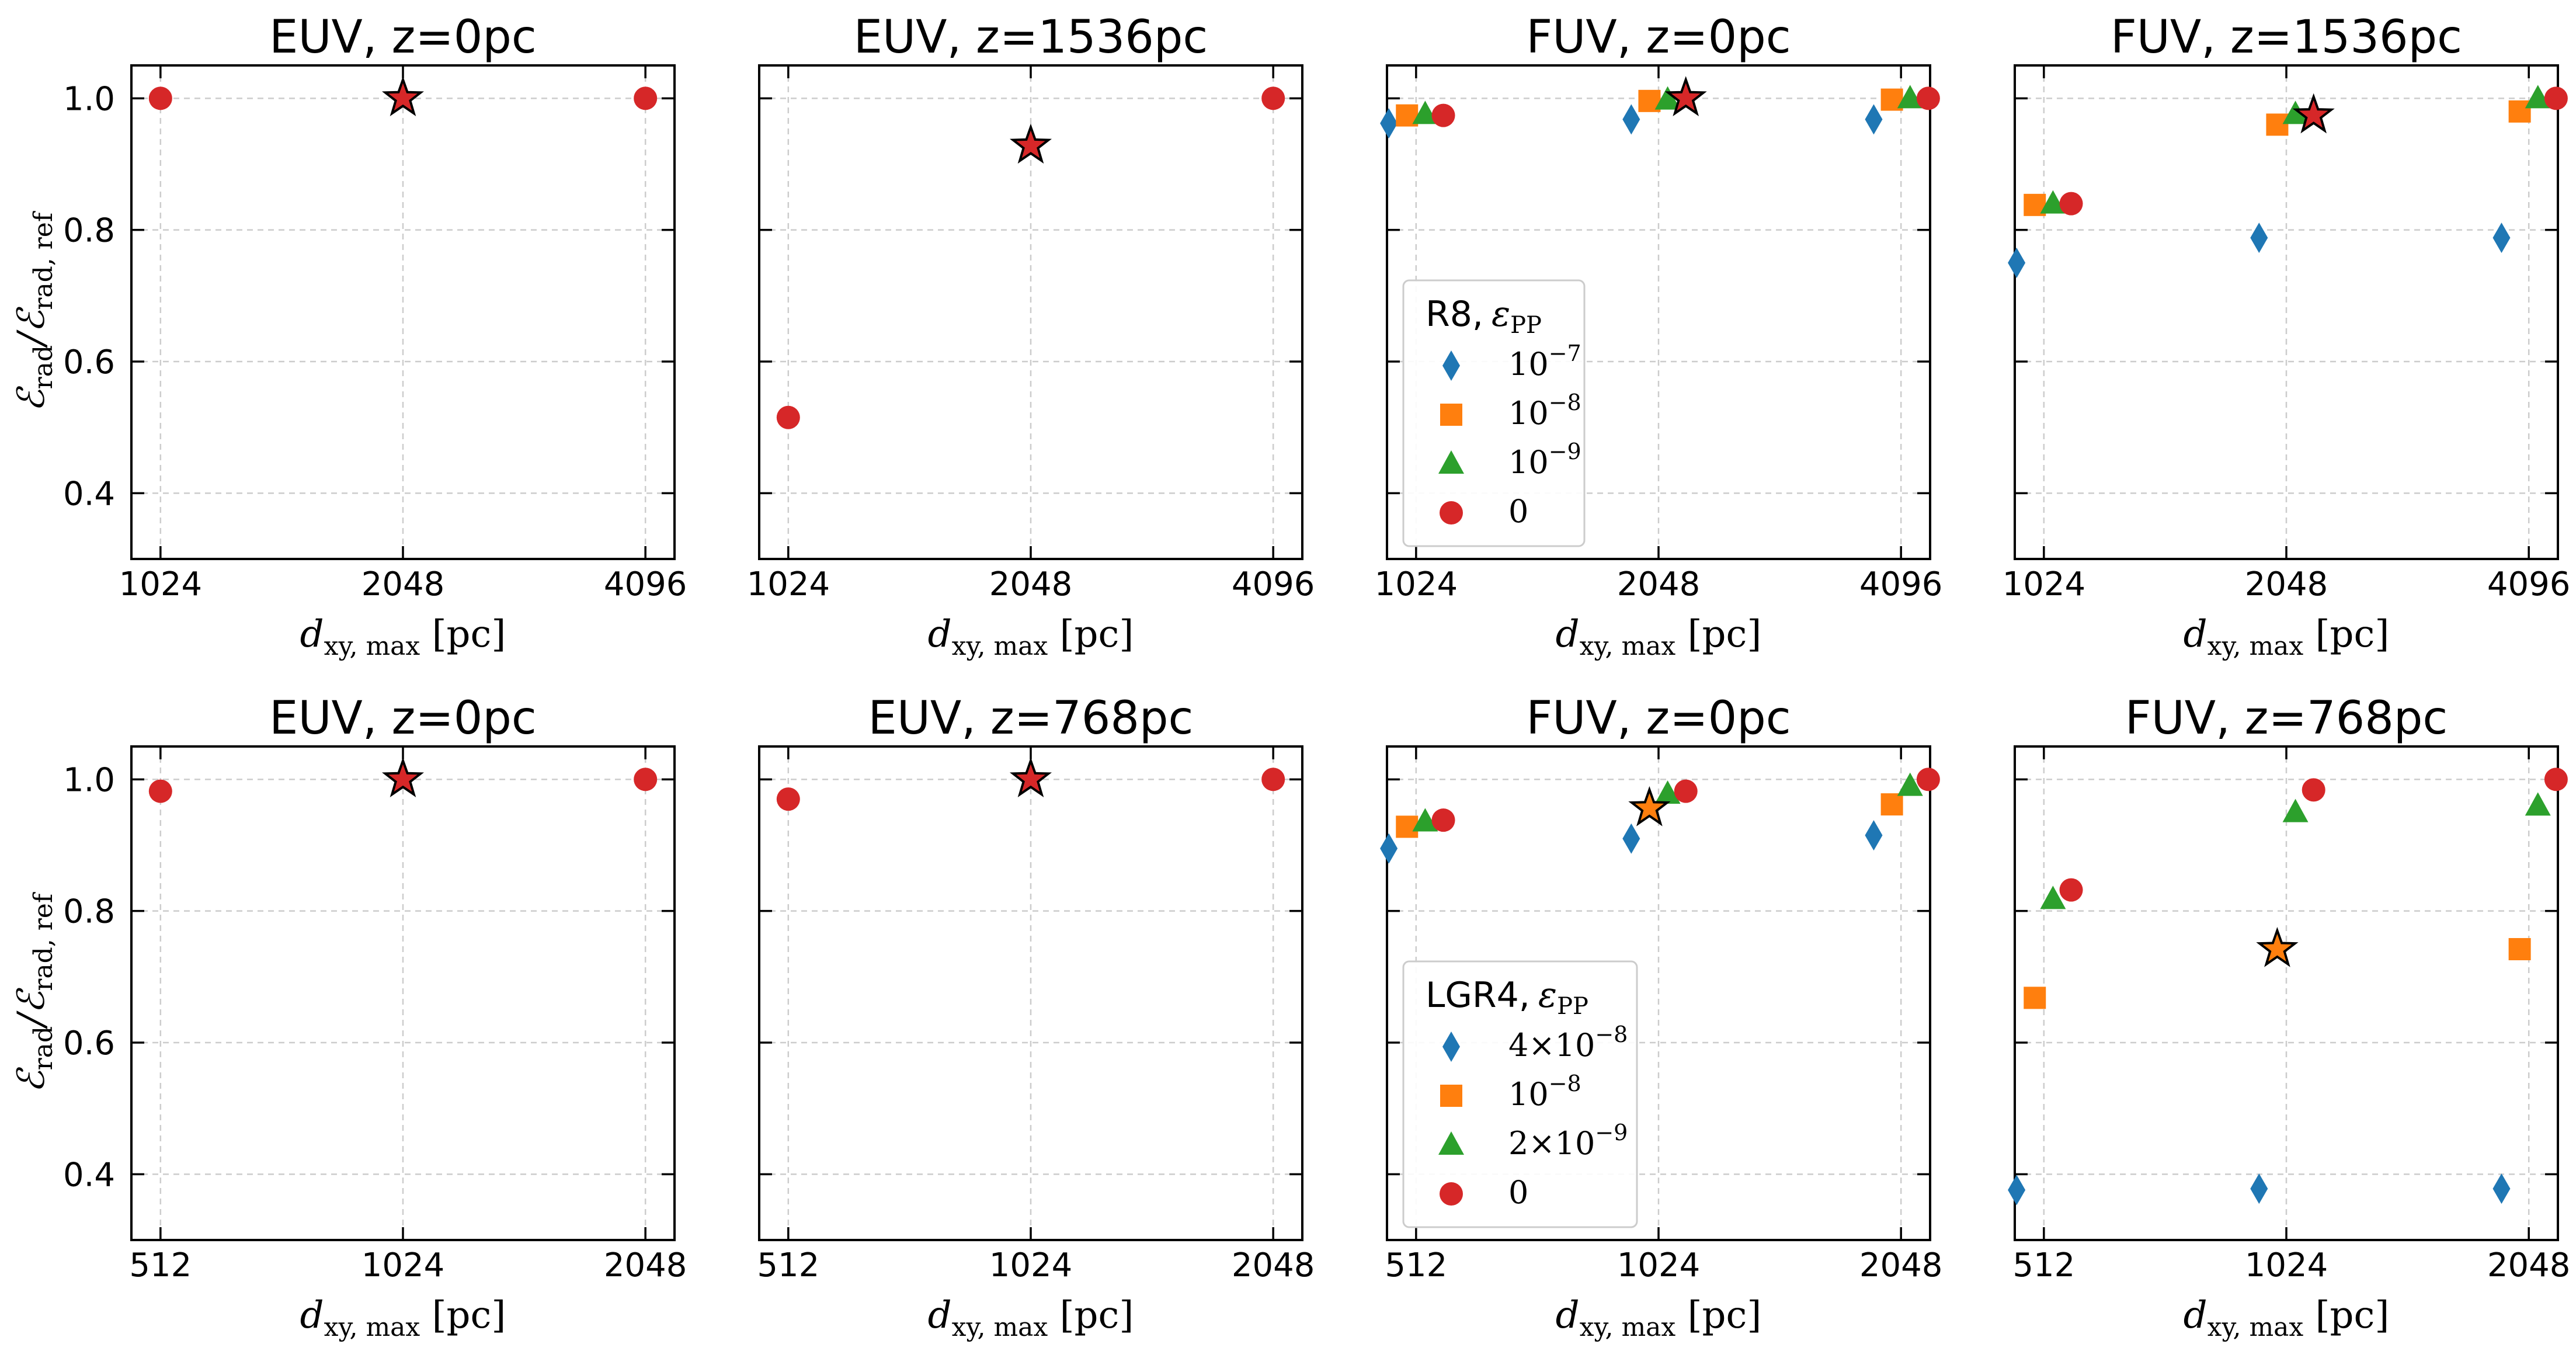 This screenshot has height=1351, width=2576. I want to click on panel-6: EUV, z=768pc 512 1024 2048 dxy, max [pc], so click(1036, 1017).